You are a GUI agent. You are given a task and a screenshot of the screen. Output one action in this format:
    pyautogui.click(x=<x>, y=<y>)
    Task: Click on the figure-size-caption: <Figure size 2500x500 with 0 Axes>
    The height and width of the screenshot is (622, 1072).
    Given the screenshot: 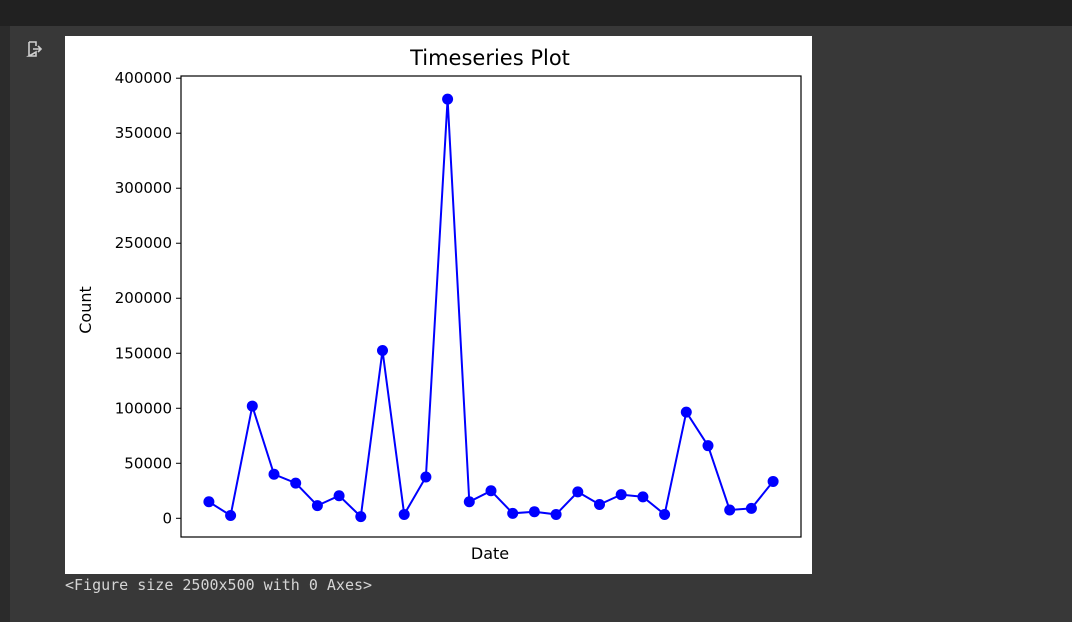 What is the action you would take?
    pyautogui.click(x=219, y=585)
    